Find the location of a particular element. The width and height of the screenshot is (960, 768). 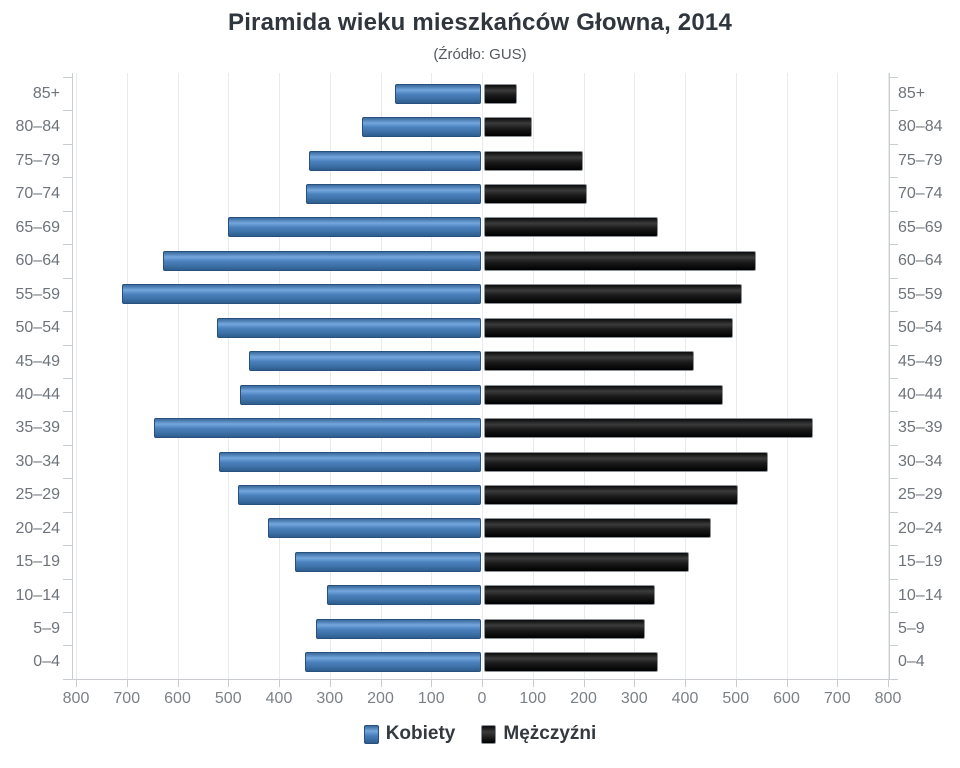

bar-kobiety-45–49 is located at coordinates (365, 361).